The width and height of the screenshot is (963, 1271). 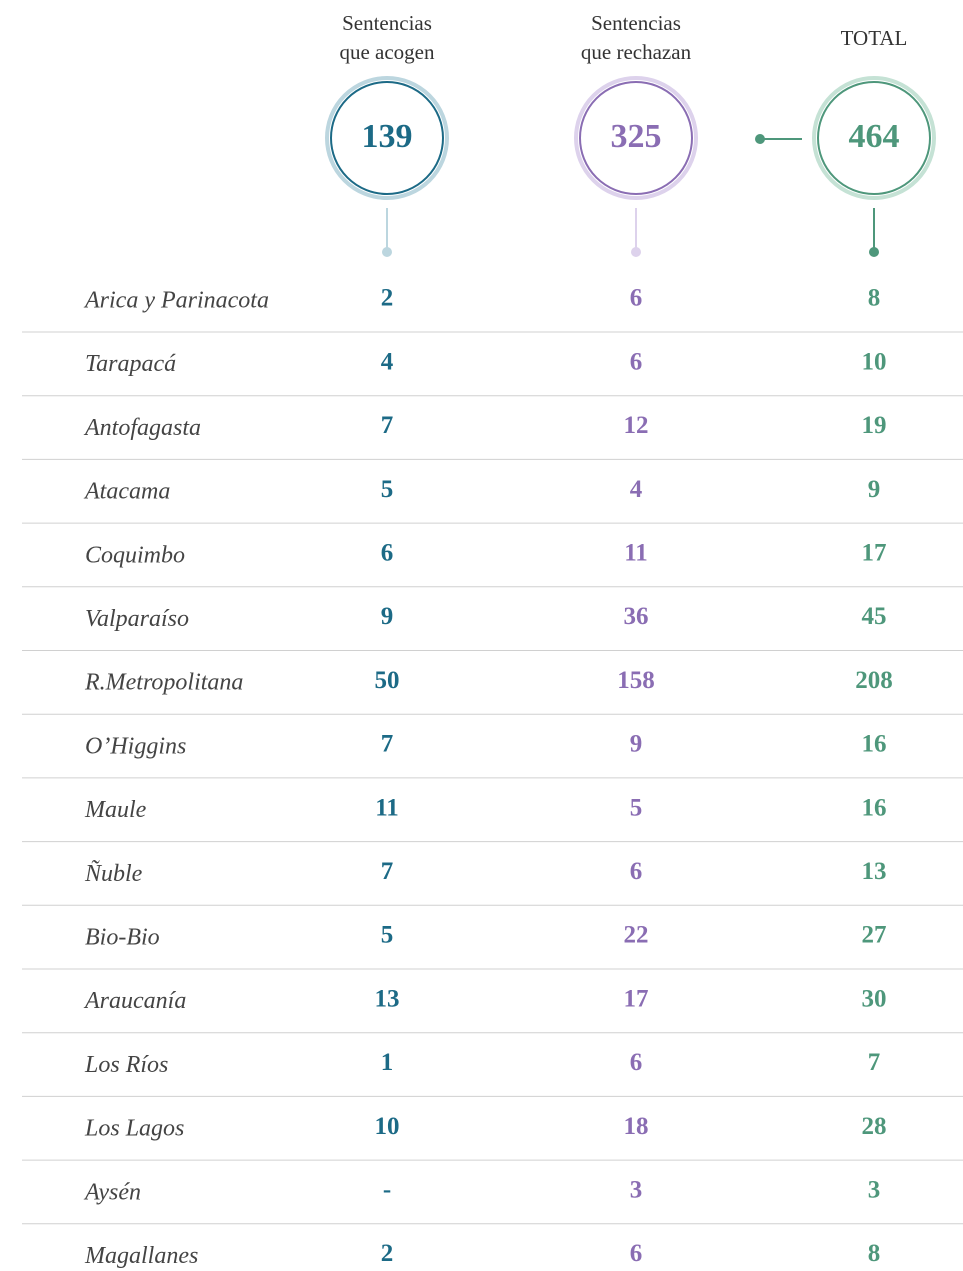 What do you see at coordinates (113, 873) in the screenshot?
I see `region-name: Ñuble` at bounding box center [113, 873].